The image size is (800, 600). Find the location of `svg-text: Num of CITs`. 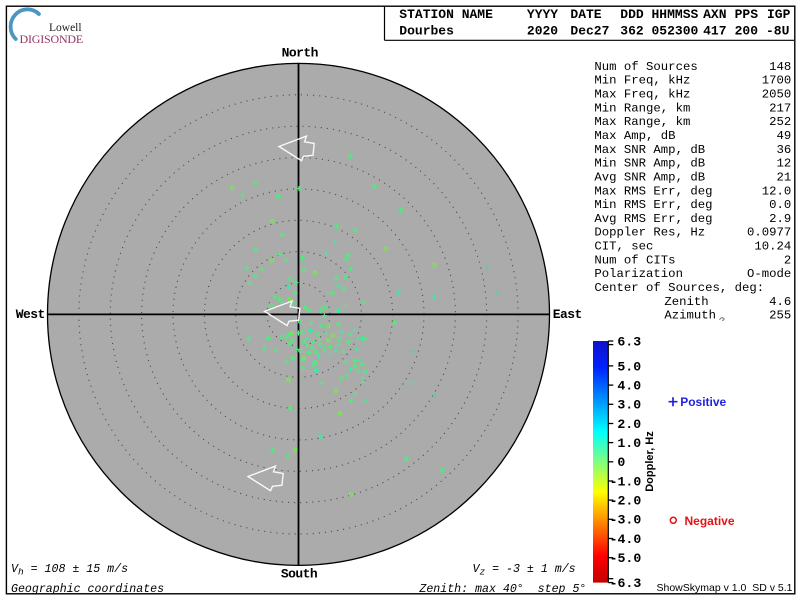

svg-text: Num of CITs is located at coordinates (634, 260).